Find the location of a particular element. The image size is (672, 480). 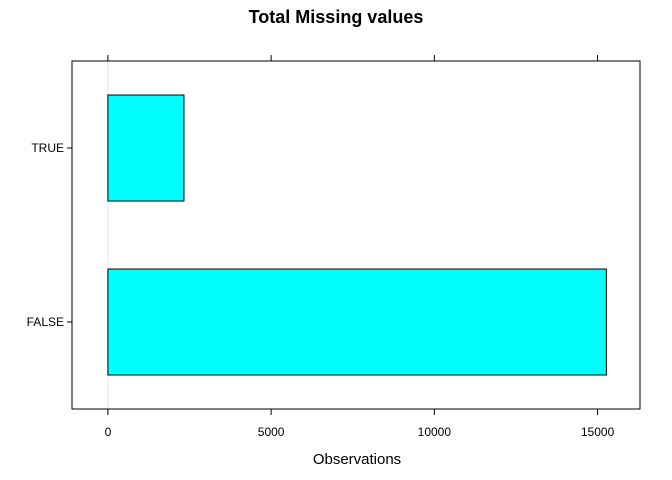

category-label-false: FALSE is located at coordinates (45, 322).